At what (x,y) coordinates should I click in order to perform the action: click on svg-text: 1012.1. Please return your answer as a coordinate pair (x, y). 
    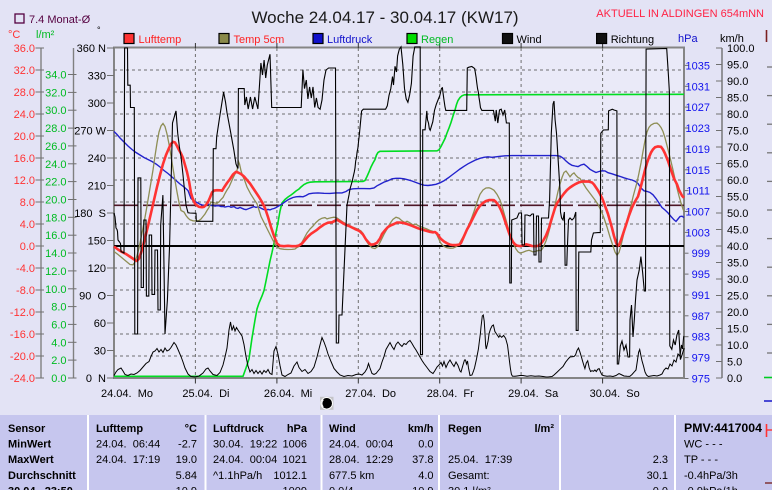
    Looking at the image, I should click on (290, 476).